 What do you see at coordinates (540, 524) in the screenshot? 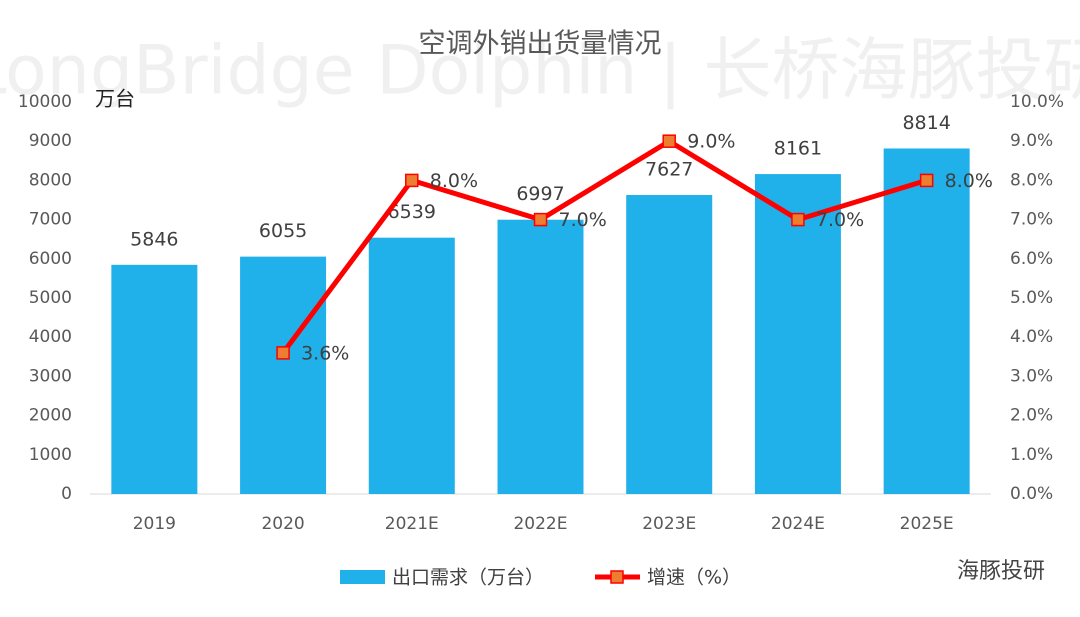
I see `x-tick-label: 2022E` at bounding box center [540, 524].